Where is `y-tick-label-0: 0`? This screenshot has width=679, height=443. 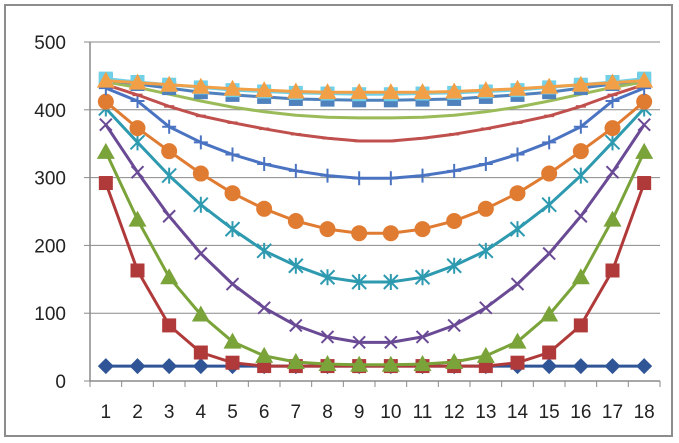 y-tick-label-0: 0 is located at coordinates (60, 382).